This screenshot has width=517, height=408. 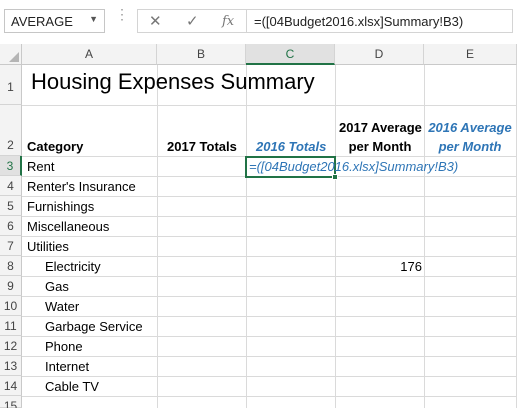 I want to click on chevron-down-icon: ▼, so click(x=93, y=19).